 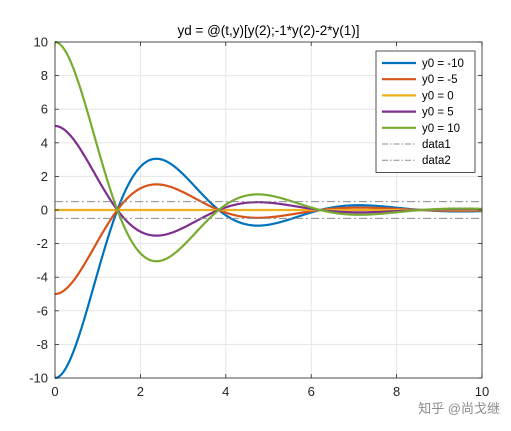 I want to click on x-tick-label: 2, so click(x=140, y=391).